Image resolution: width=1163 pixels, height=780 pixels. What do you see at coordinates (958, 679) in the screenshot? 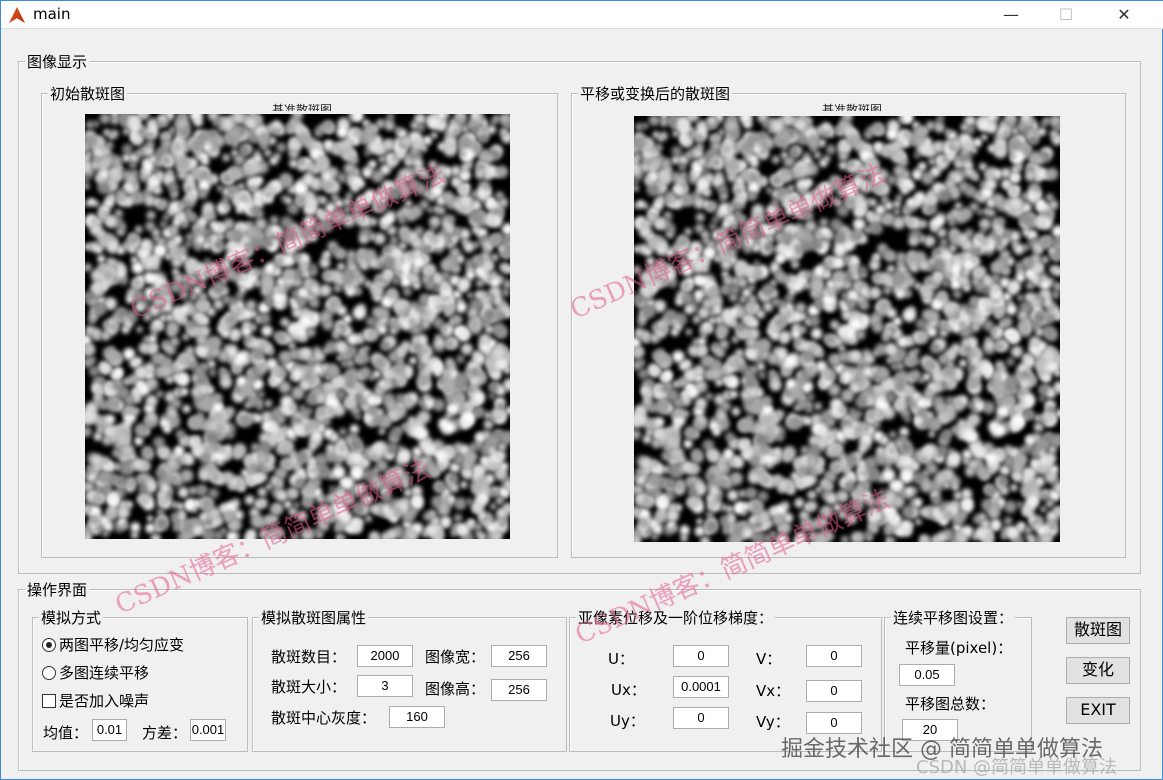
I see `sequence-settings-panel: 连续平移图设置： 平移量(pixel)： 0.05 平移图总数： 20` at bounding box center [958, 679].